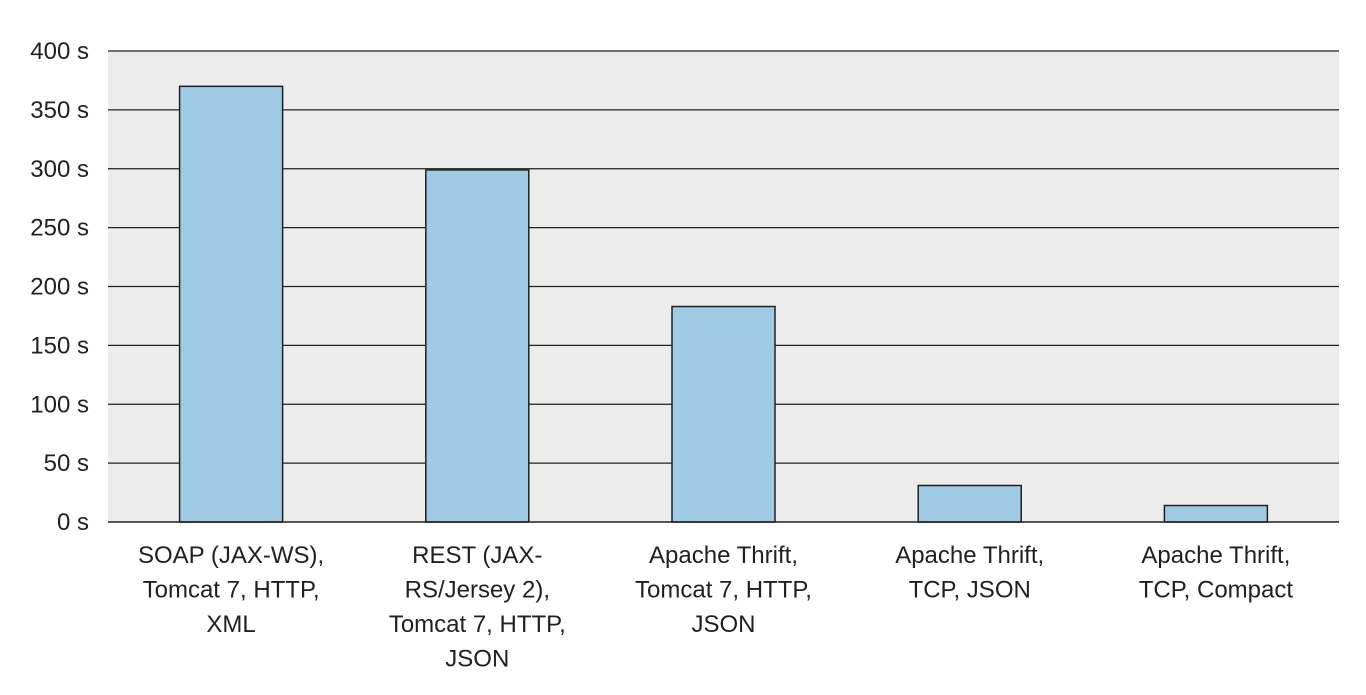 Image resolution: width=1366 pixels, height=695 pixels. What do you see at coordinates (1216, 573) in the screenshot?
I see `x-tick-label: Apache Thrift, TCP, Compact` at bounding box center [1216, 573].